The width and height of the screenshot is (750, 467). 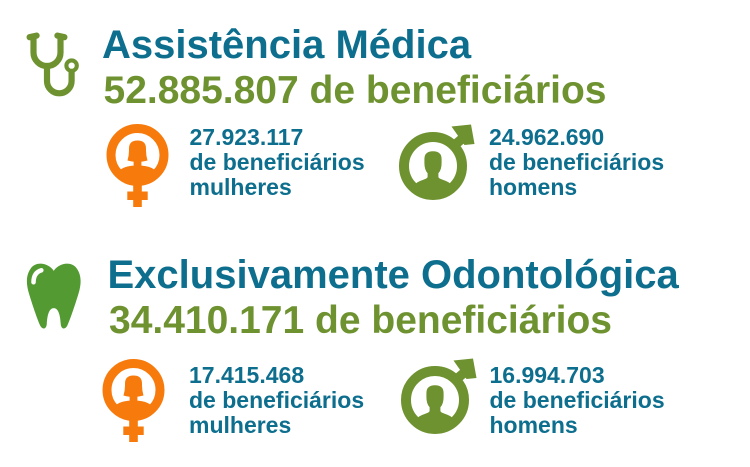 I want to click on stat-value: 16.994.703, so click(x=547, y=374).